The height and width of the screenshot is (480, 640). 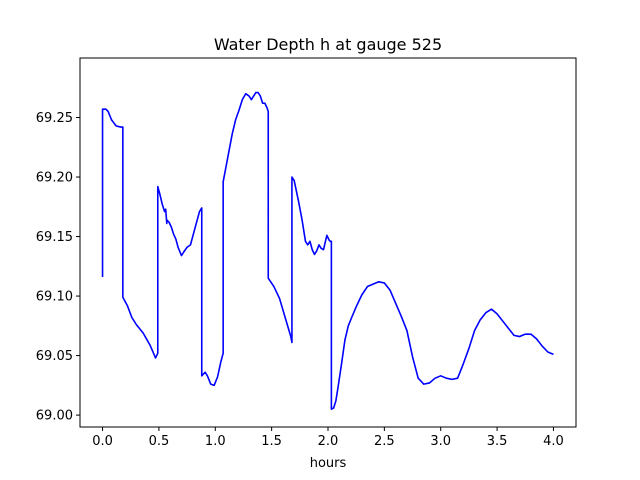 I want to click on x-axis-label: hours, so click(x=328, y=463).